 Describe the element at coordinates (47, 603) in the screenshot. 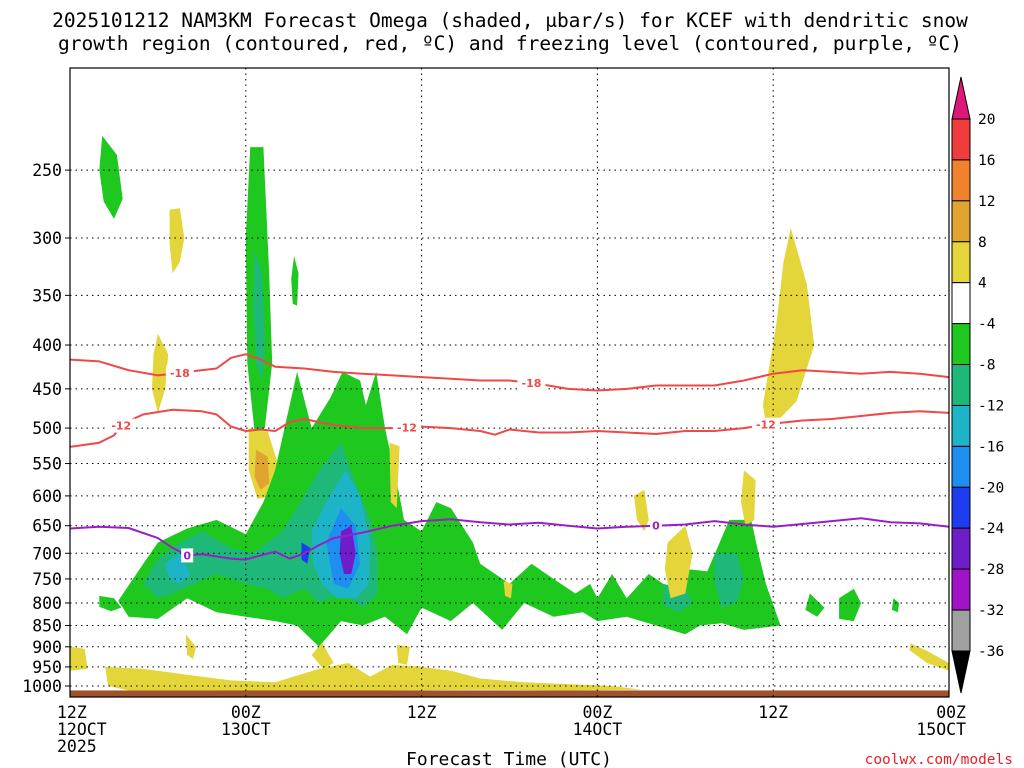

I see `y-tick-label: 800` at that location.